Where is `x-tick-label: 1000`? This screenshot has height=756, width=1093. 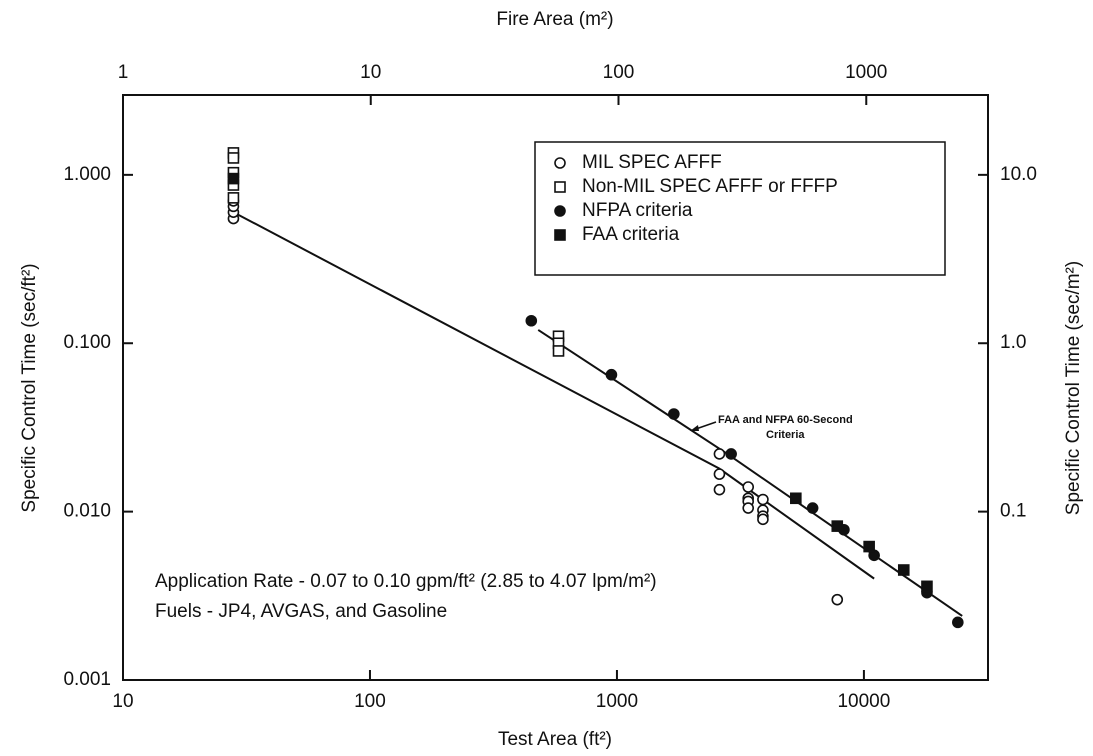
x-tick-label: 1000 is located at coordinates (617, 701).